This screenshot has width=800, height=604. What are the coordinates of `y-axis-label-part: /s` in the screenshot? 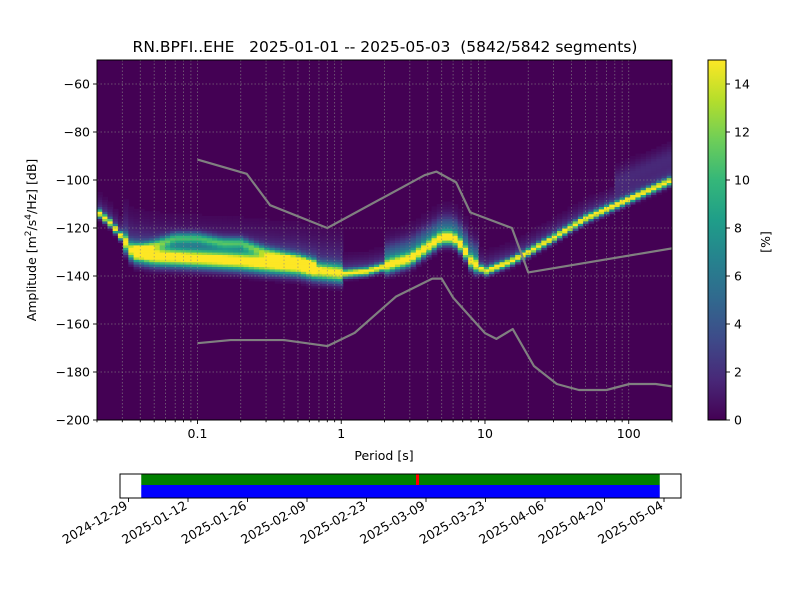 It's located at (31, 225).